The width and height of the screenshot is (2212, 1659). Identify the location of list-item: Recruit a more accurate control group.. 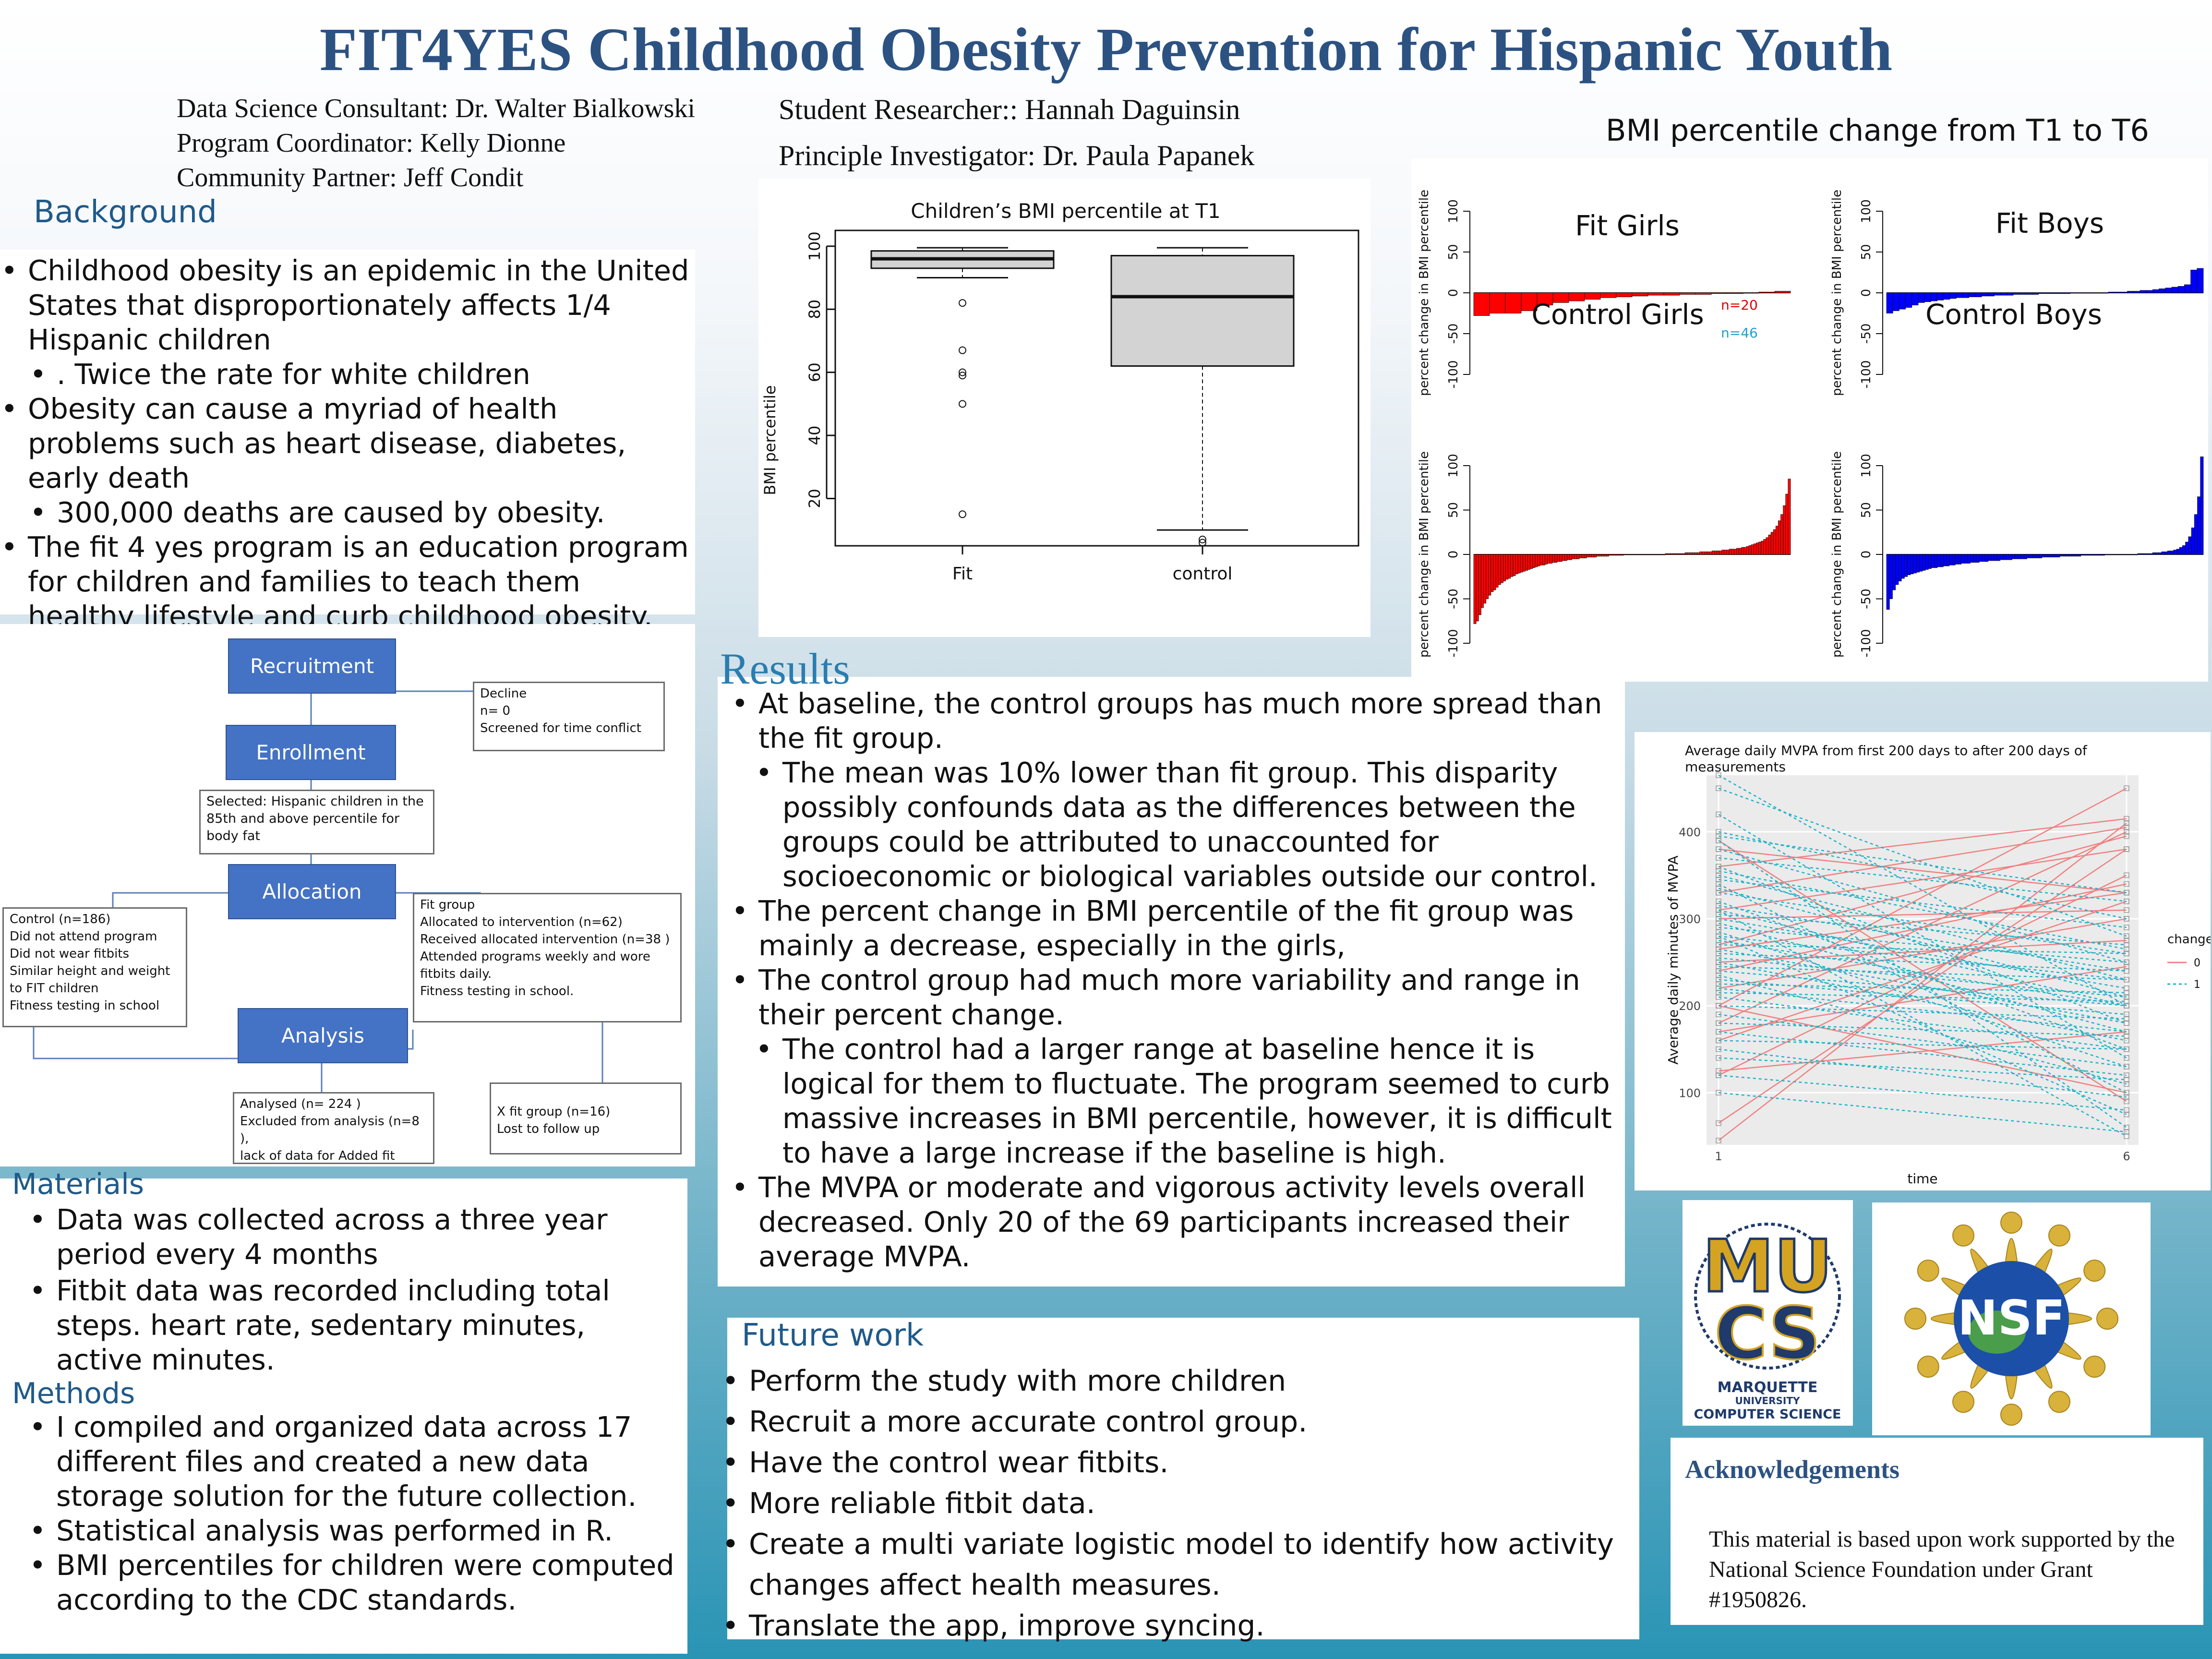
(1177, 1423).